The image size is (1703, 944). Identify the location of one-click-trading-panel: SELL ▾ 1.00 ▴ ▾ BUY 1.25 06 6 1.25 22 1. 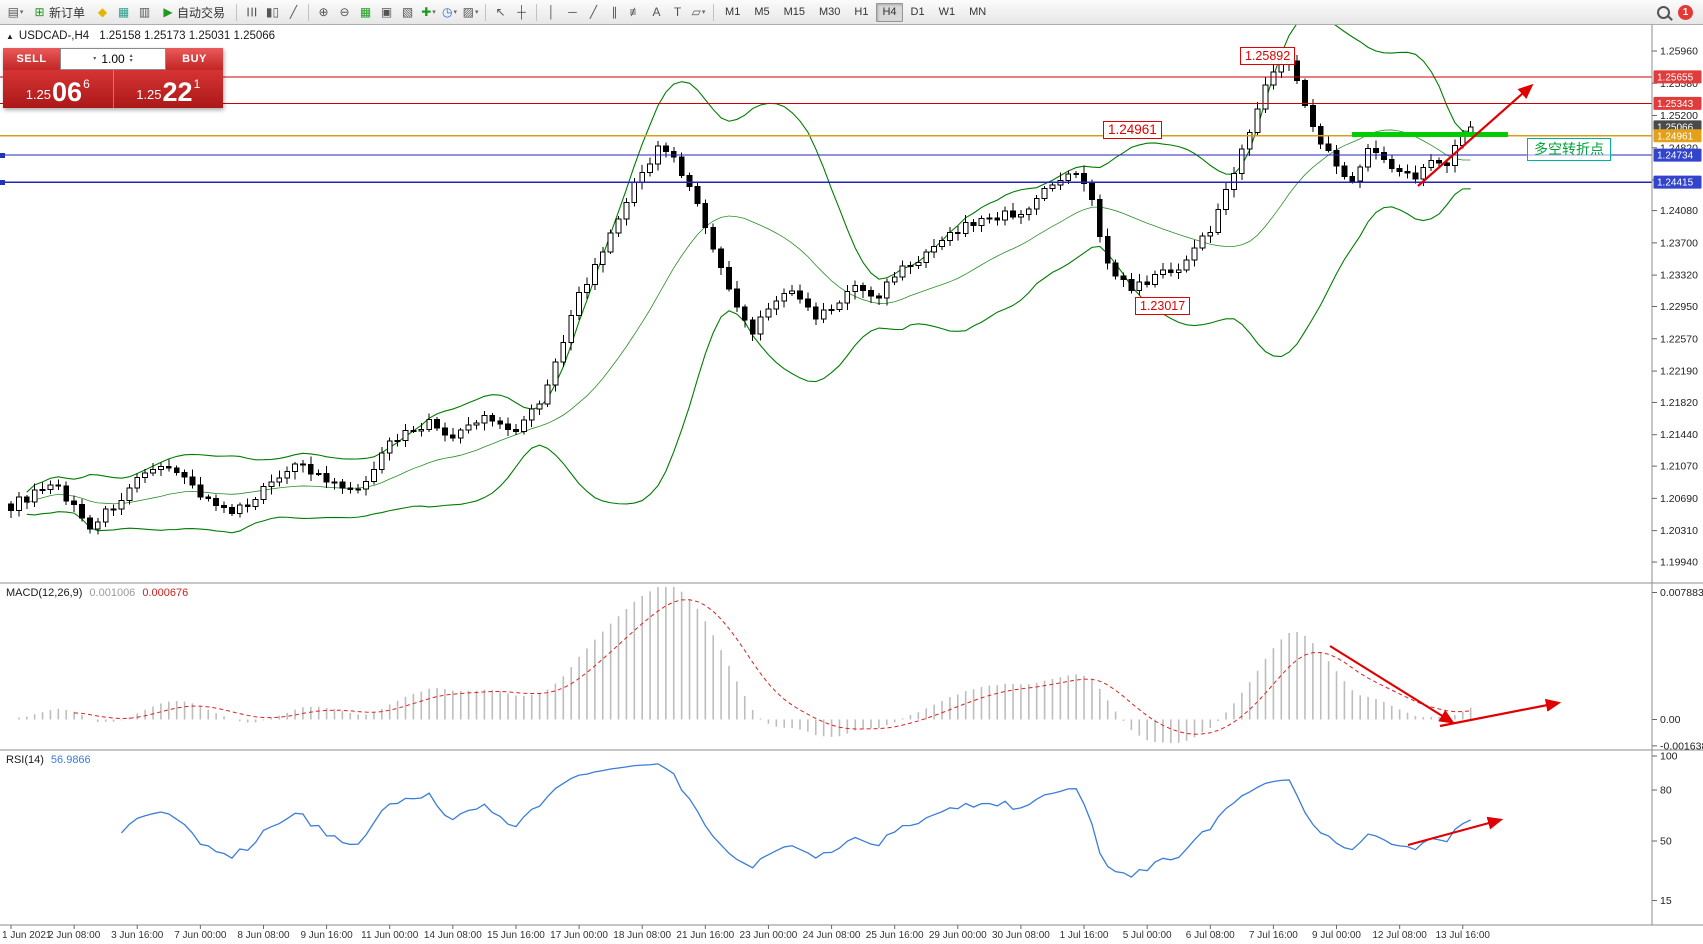
(113, 78).